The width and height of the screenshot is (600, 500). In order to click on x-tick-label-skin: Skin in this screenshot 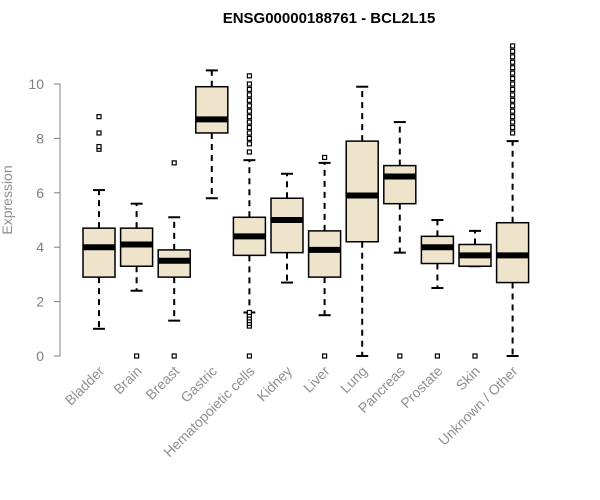, I will do `click(468, 378)`.